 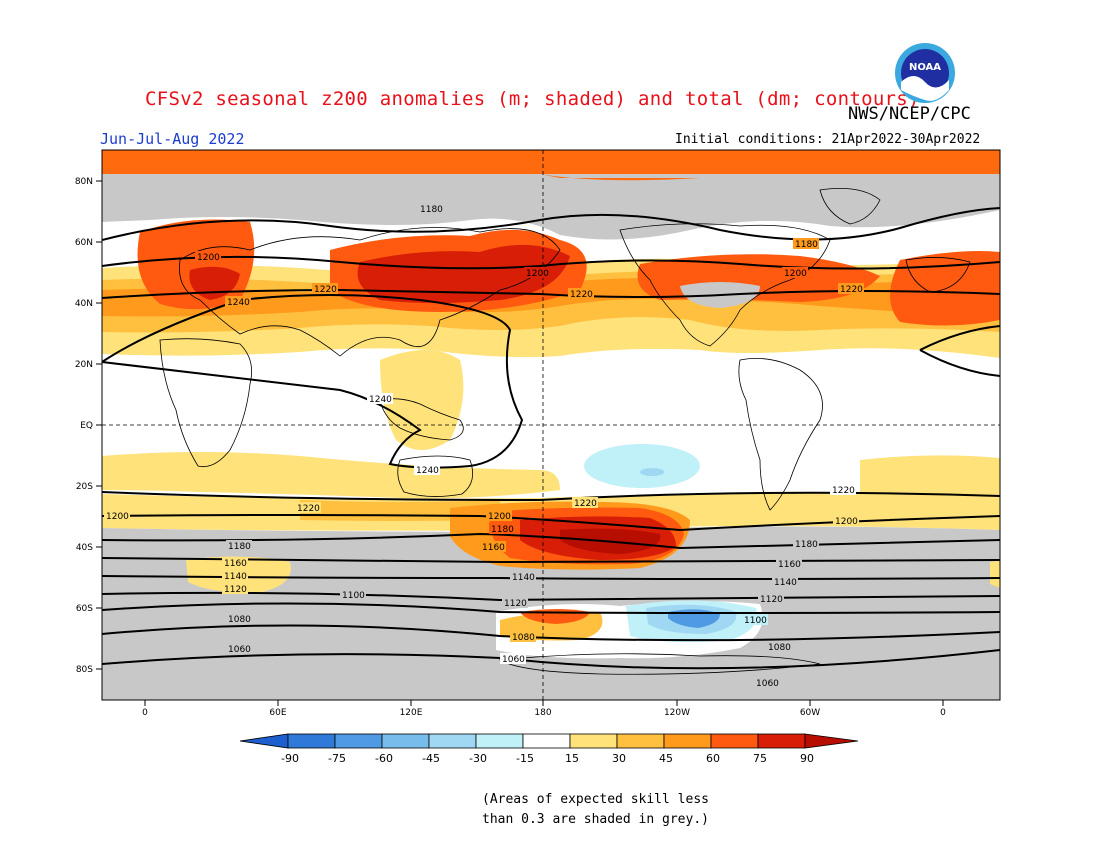 I want to click on noaa-logo: NOAA, so click(x=925, y=73).